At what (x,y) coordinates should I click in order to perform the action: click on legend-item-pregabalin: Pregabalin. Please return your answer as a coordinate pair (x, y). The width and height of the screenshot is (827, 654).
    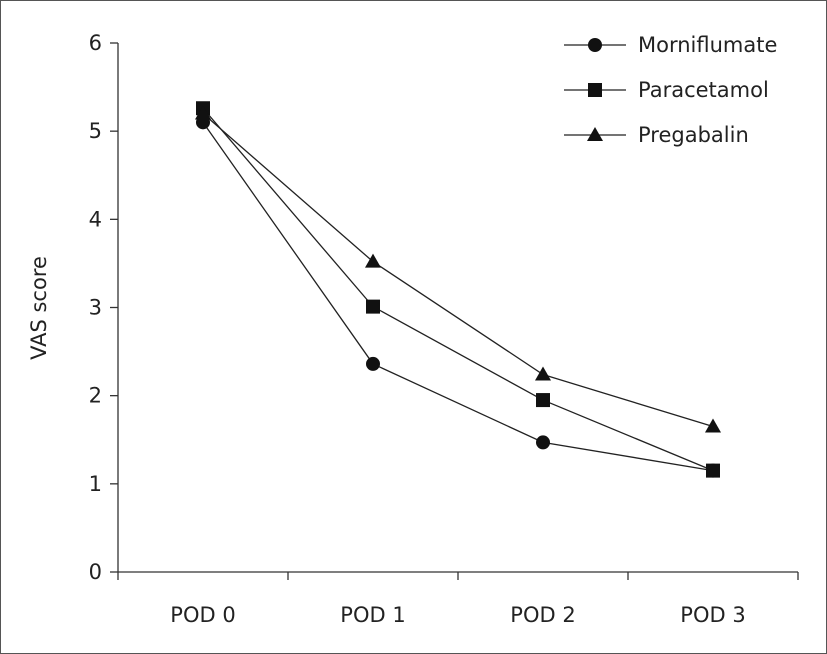
    Looking at the image, I should click on (656, 135).